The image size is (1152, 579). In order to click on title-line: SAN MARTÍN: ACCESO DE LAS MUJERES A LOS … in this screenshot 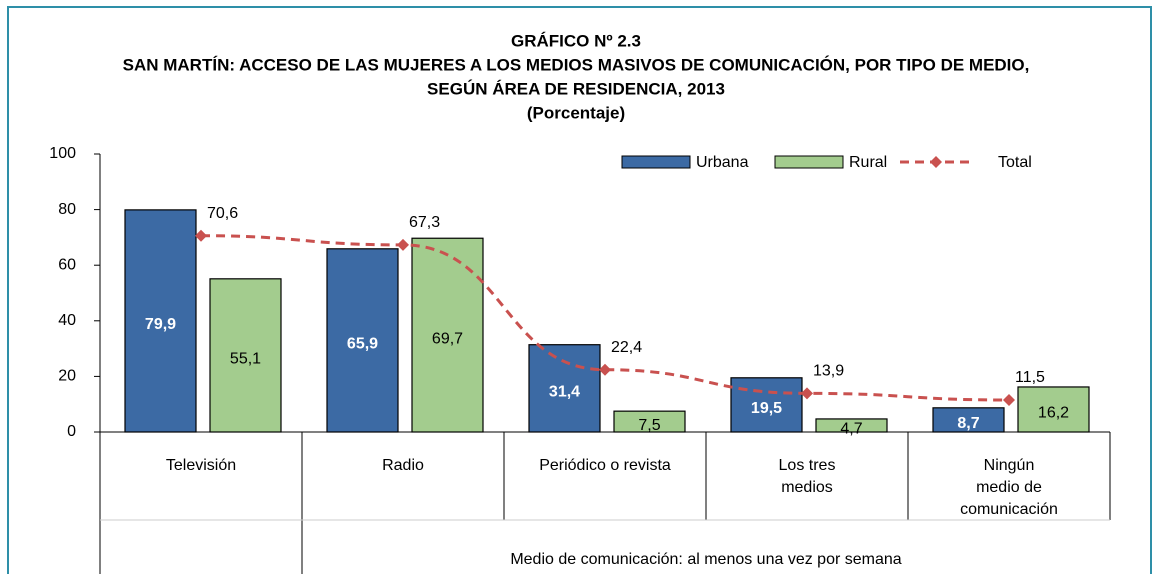, I will do `click(576, 64)`.